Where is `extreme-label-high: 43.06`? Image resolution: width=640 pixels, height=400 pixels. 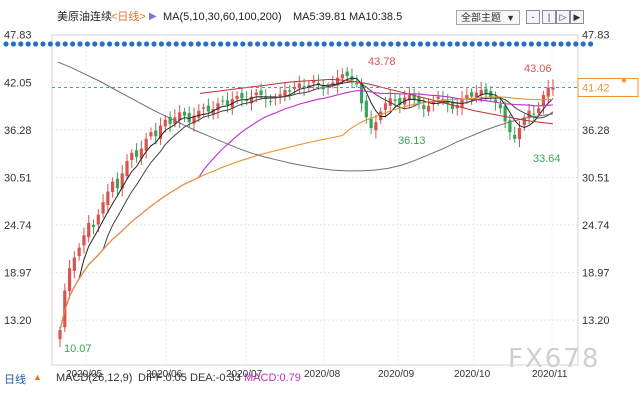 extreme-label-high: 43.06 is located at coordinates (538, 69).